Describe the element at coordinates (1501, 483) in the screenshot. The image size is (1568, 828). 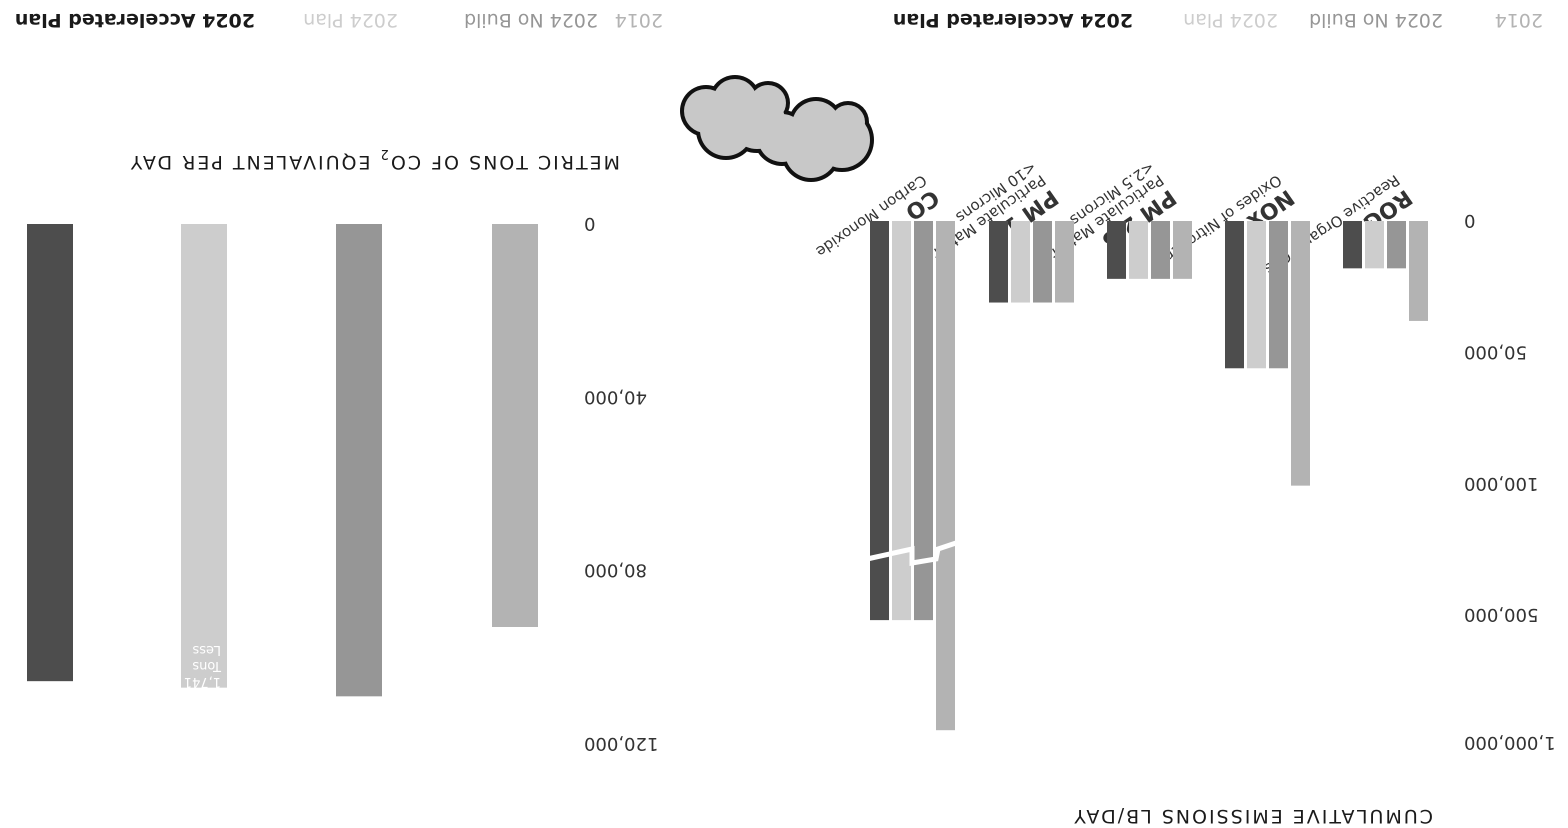
I see `emissions-y-tick: 100,000` at that location.